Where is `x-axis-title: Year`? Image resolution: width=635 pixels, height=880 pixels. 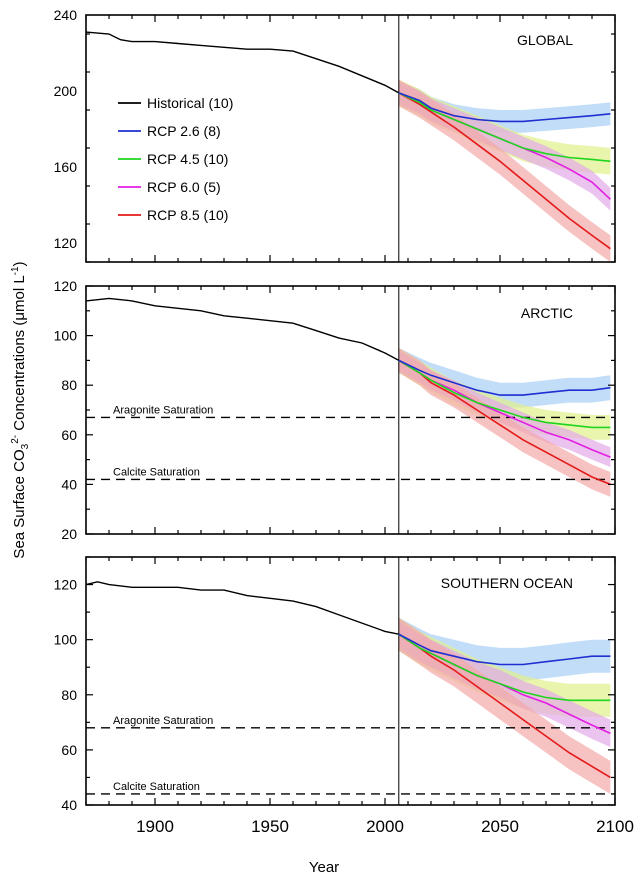
x-axis-title: Year is located at coordinates (324, 867).